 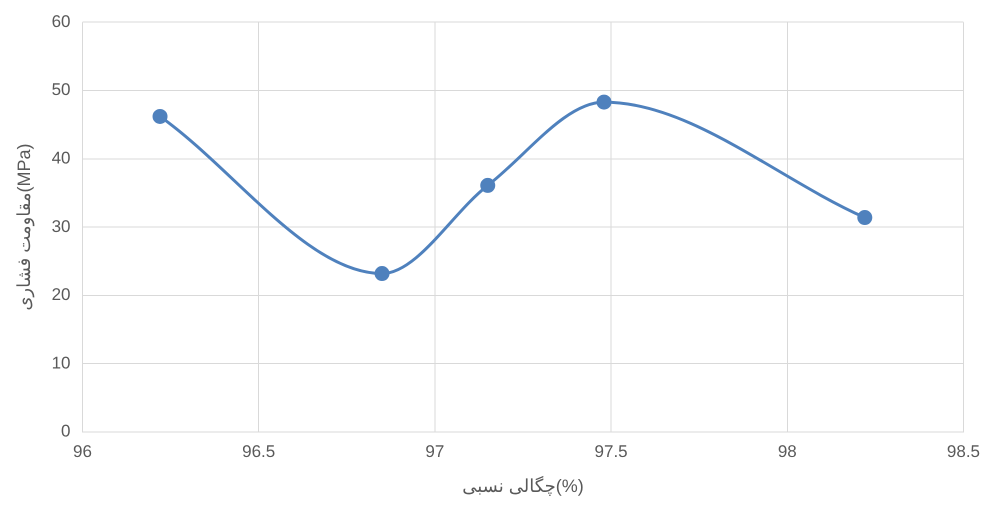 What do you see at coordinates (523, 485) in the screenshot?
I see `x-axis-title: چگالی نسبی(%)` at bounding box center [523, 485].